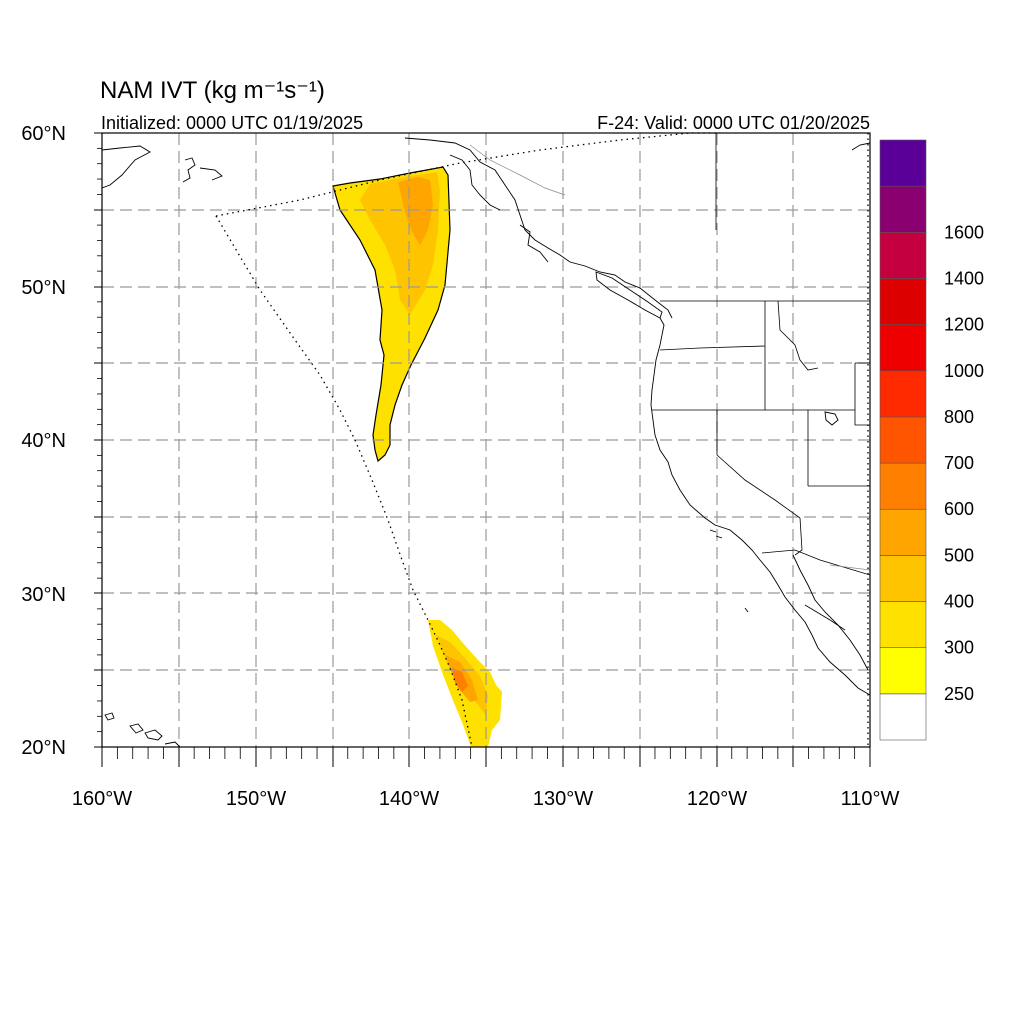 The image size is (1024, 1024). I want to click on lon-label-110: 110°W, so click(870, 799).